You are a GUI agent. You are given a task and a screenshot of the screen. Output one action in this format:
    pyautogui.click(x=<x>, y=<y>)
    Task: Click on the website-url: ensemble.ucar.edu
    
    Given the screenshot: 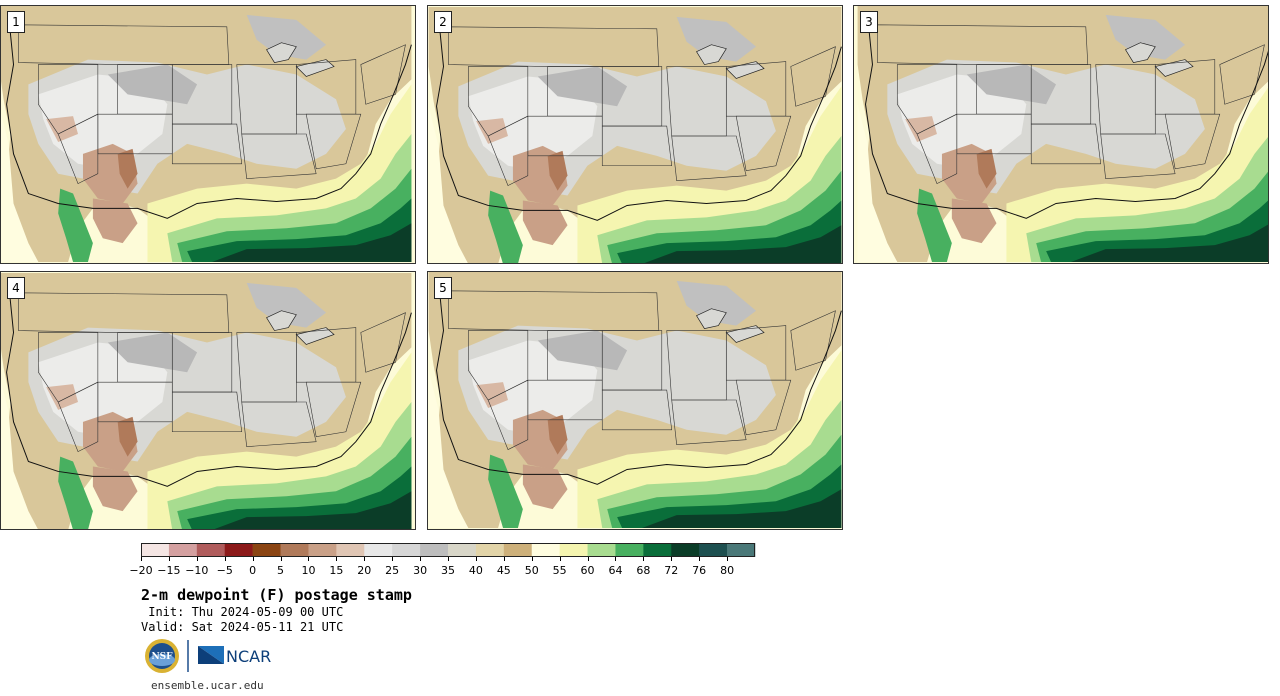 What is the action you would take?
    pyautogui.click(x=207, y=685)
    